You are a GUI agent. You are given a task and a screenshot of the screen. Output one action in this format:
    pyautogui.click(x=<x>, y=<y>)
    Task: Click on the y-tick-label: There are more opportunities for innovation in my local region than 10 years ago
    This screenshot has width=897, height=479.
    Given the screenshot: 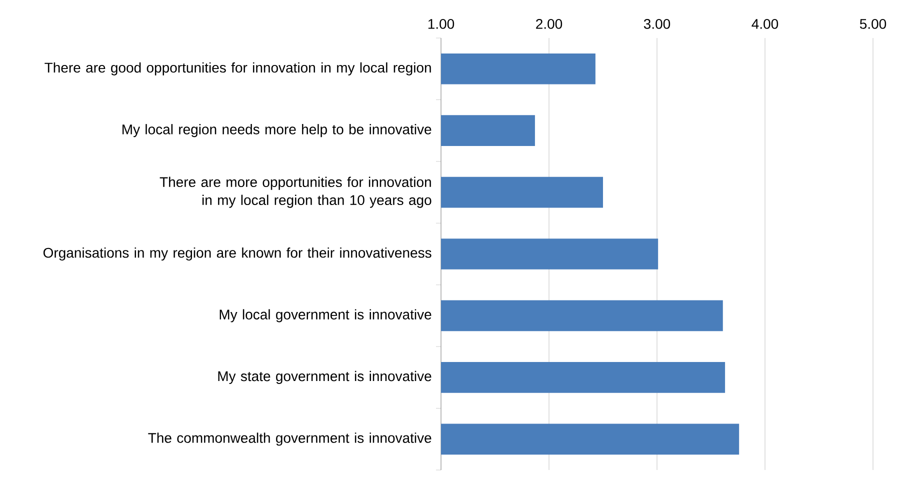 What is the action you would take?
    pyautogui.click(x=296, y=192)
    